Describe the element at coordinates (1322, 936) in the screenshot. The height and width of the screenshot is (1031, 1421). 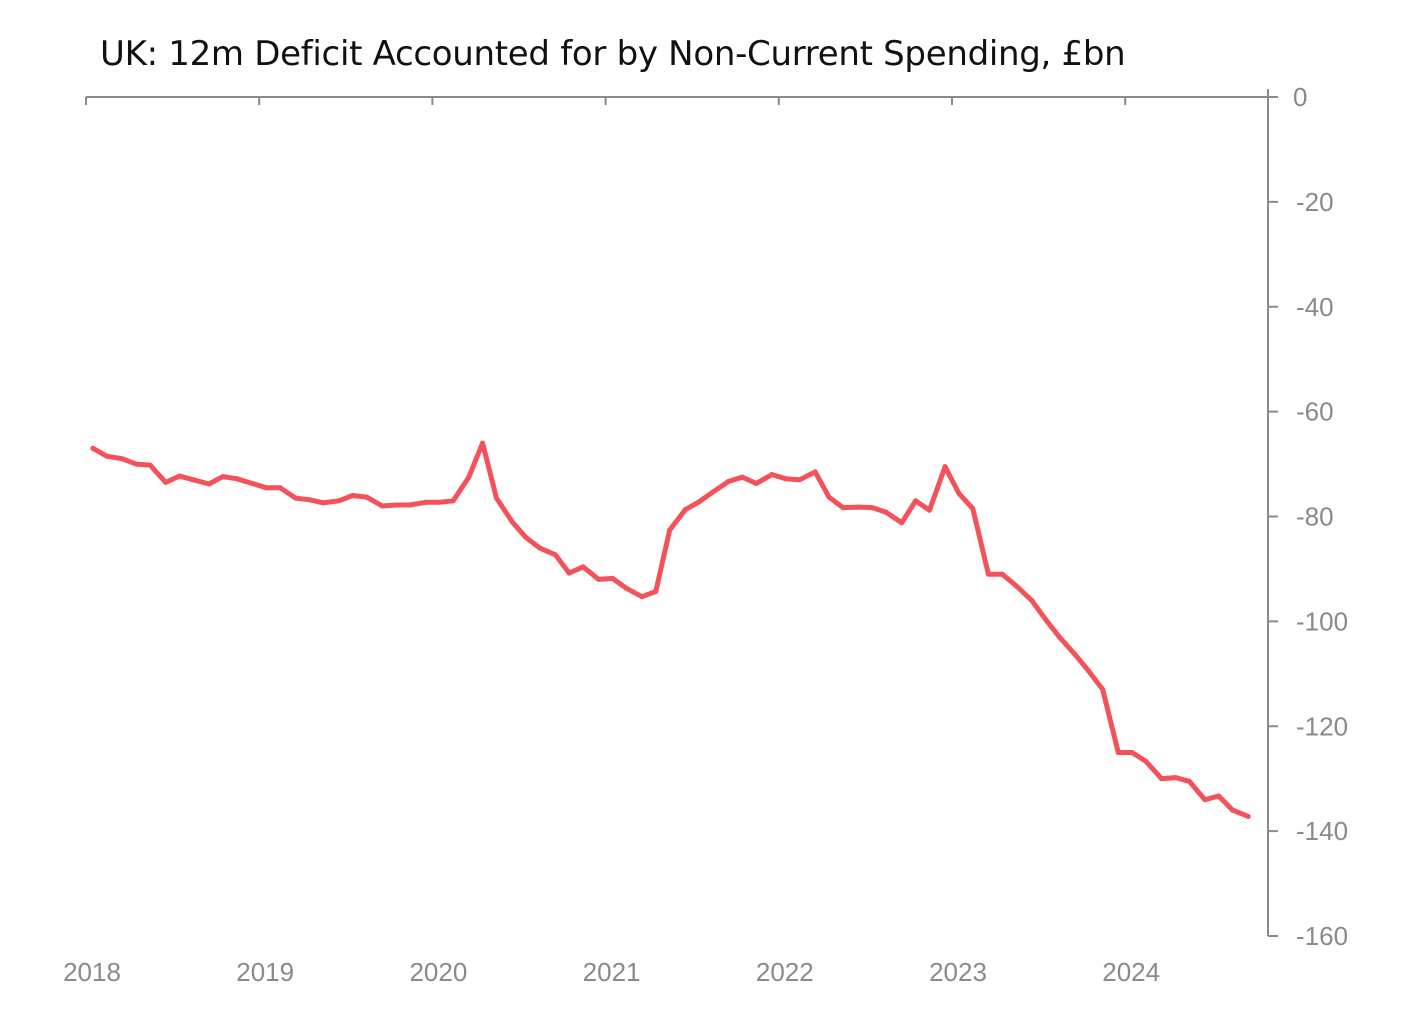
I see `y-tick-label: -160` at that location.